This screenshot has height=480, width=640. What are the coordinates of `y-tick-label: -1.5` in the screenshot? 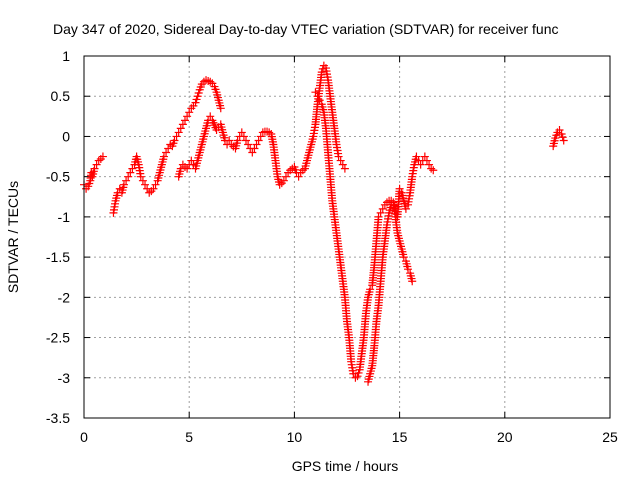 It's located at (58, 257).